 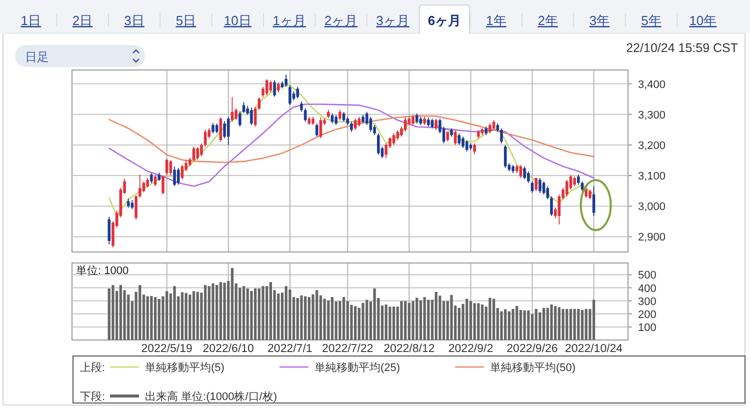 I want to click on x-tick-label: 2022/8/12, so click(x=409, y=349).